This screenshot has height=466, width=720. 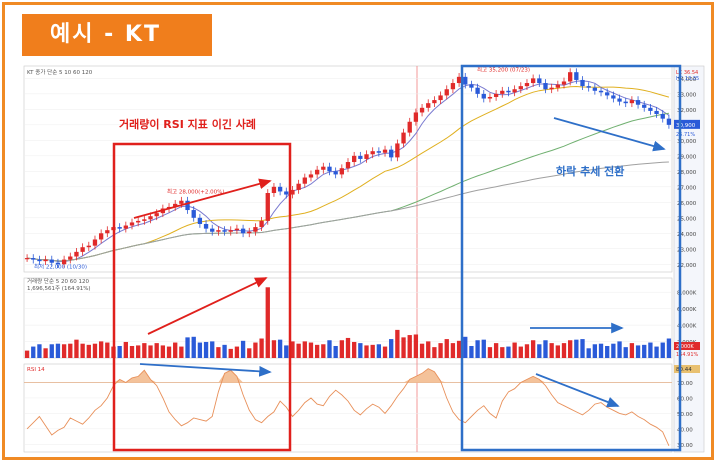 I want to click on current-price-label: 30,900, so click(x=686, y=126).